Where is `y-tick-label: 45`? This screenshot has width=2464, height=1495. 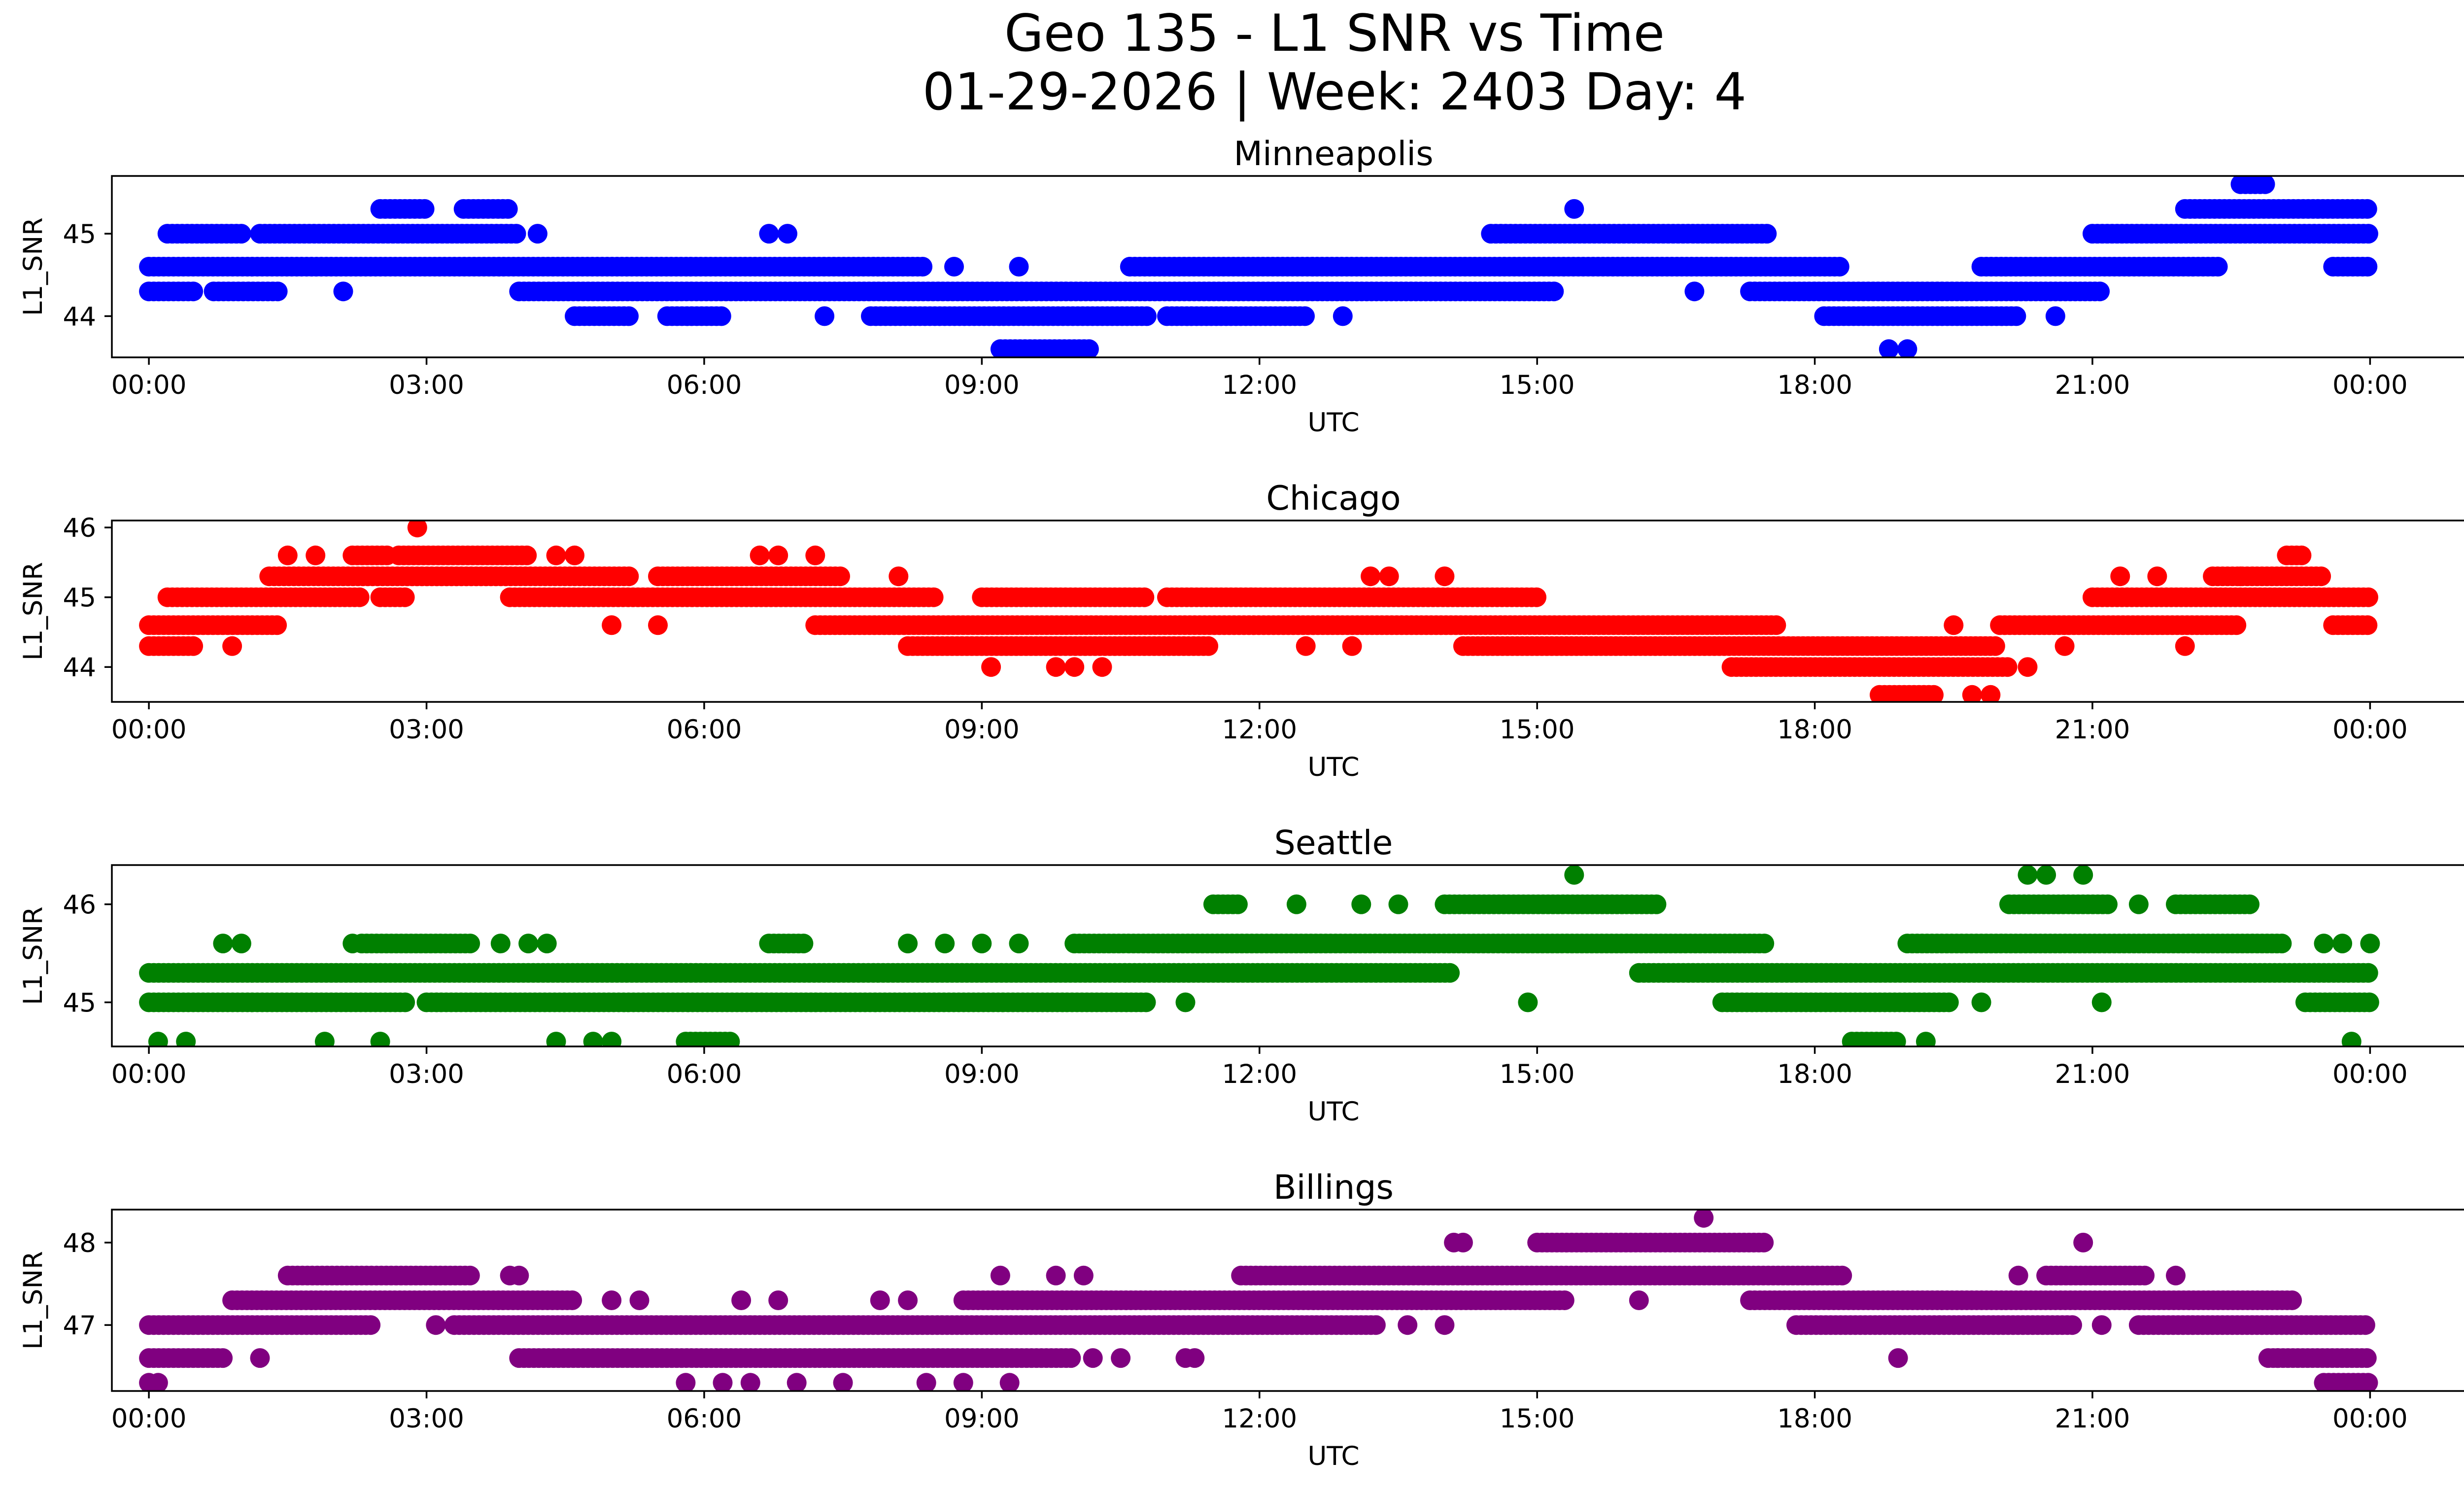 y-tick-label: 45 is located at coordinates (79, 1003).